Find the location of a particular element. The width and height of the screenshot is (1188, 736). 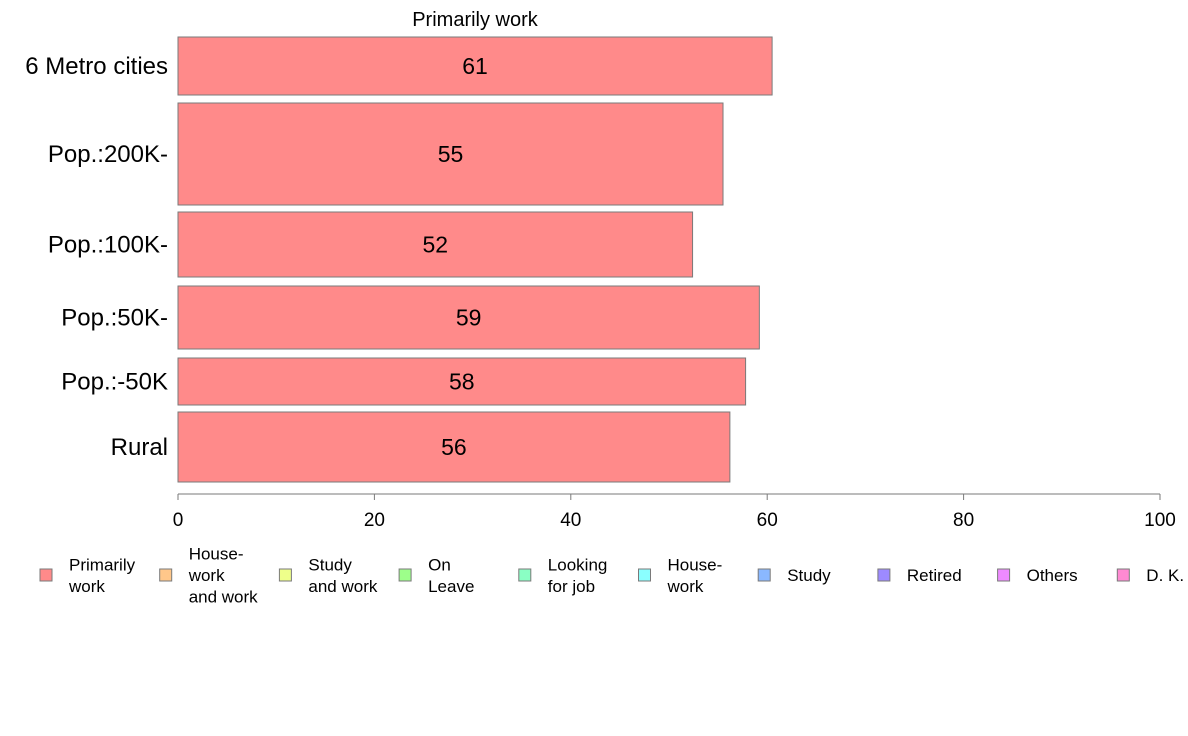

bar-value-label: 59 is located at coordinates (469, 318).